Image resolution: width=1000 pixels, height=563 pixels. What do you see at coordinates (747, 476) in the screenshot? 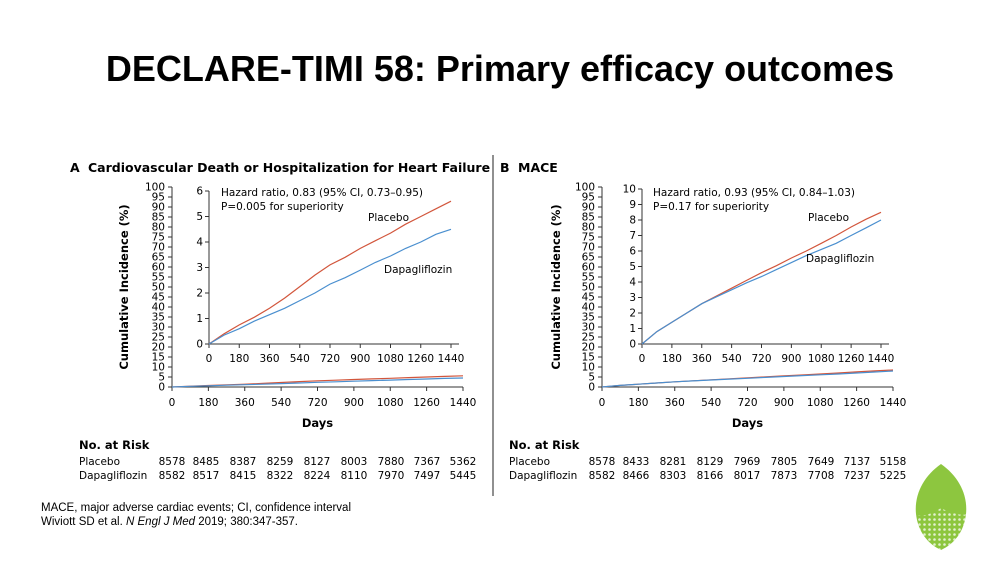
I see `at-risk-value: 8017` at bounding box center [747, 476].